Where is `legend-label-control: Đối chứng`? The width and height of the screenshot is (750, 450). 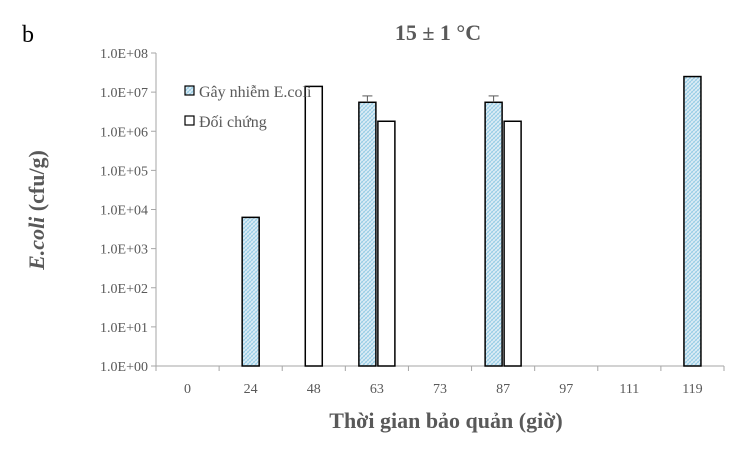 legend-label-control: Đối chứng is located at coordinates (233, 122).